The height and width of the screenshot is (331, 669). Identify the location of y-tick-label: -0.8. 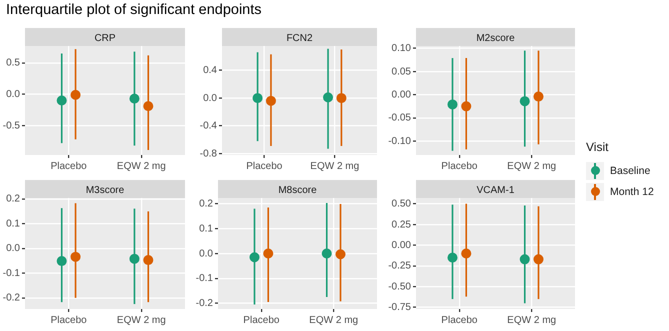
(209, 154).